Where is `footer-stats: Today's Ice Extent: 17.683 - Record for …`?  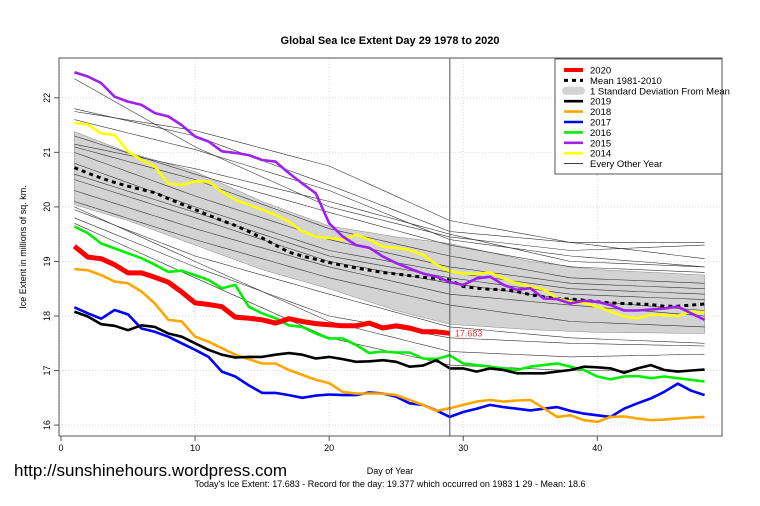
footer-stats: Today's Ice Extent: 17.683 - Record for … is located at coordinates (390, 484).